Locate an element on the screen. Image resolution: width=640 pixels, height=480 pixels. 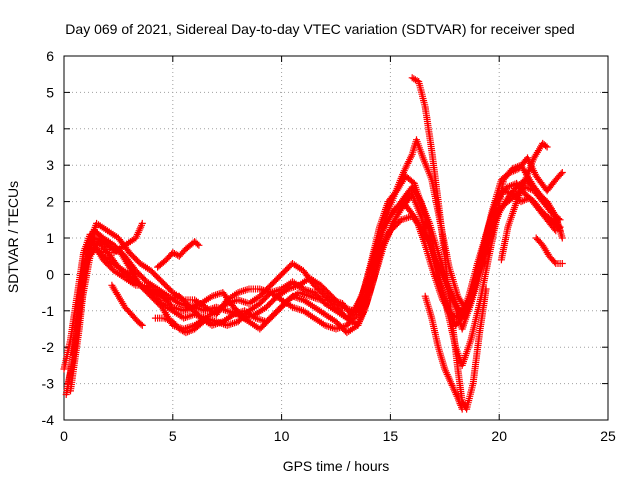
y-tick-label: 2 is located at coordinates (50, 202).